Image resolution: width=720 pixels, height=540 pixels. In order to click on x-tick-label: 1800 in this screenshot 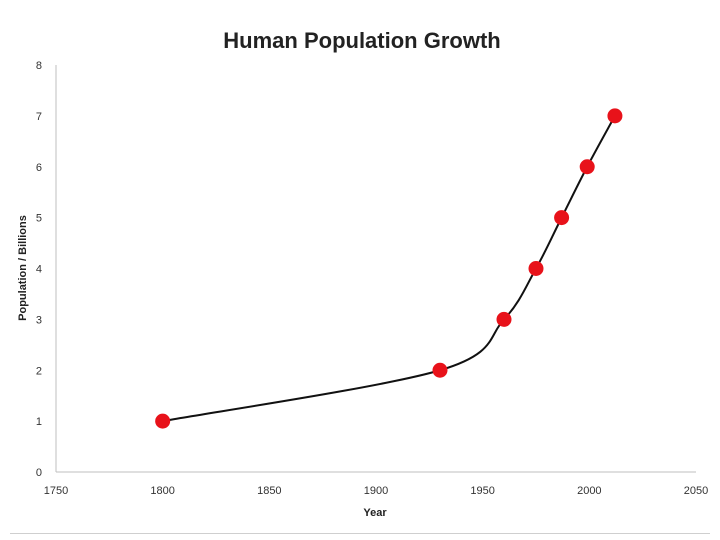, I will do `click(162, 491)`.